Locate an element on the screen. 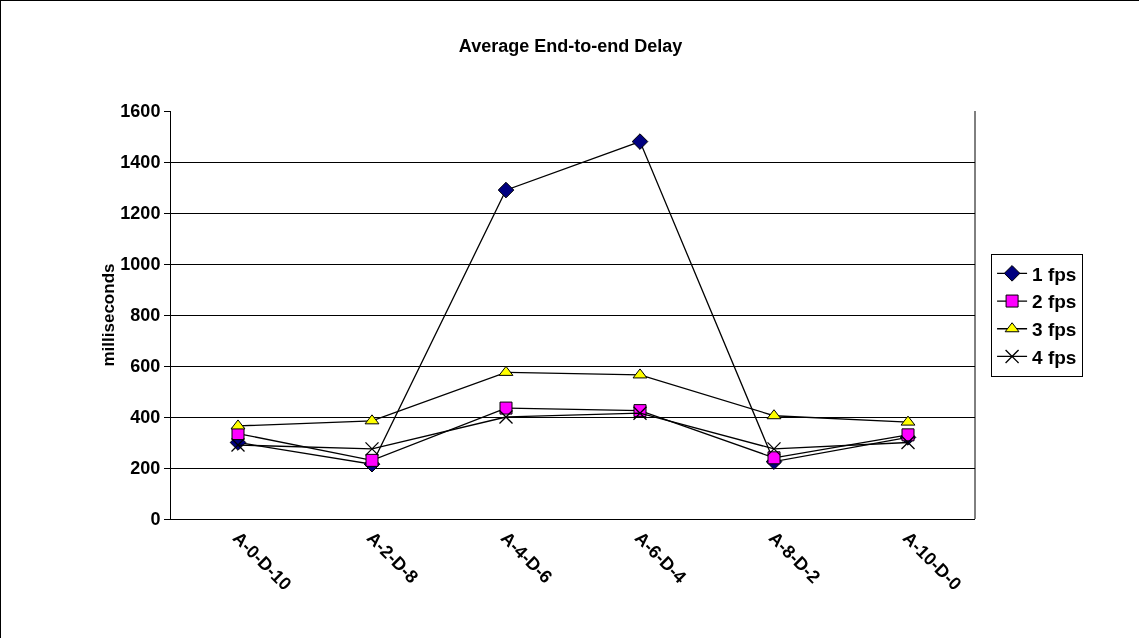 The width and height of the screenshot is (1139, 638). y-tick-label: 1600 is located at coordinates (140, 111).